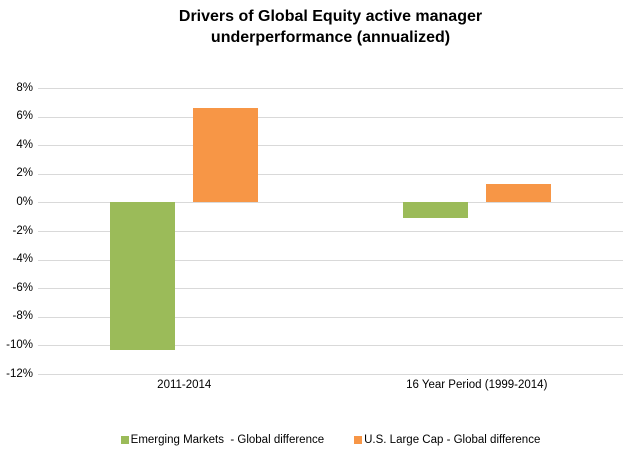 The image size is (630, 455). Describe the element at coordinates (184, 385) in the screenshot. I see `x-tick-label: 2011-2014` at that location.